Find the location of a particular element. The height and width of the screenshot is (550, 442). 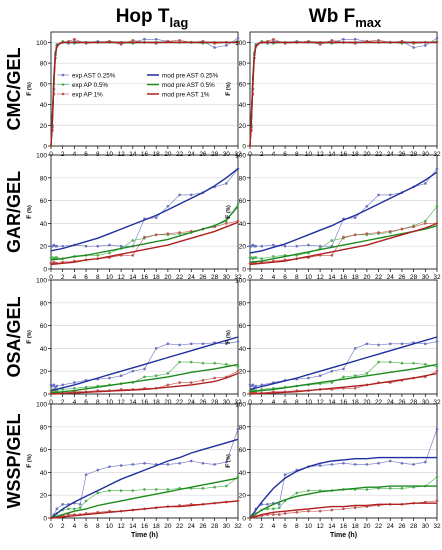

x-tick-label: 12 is located at coordinates (122, 526).